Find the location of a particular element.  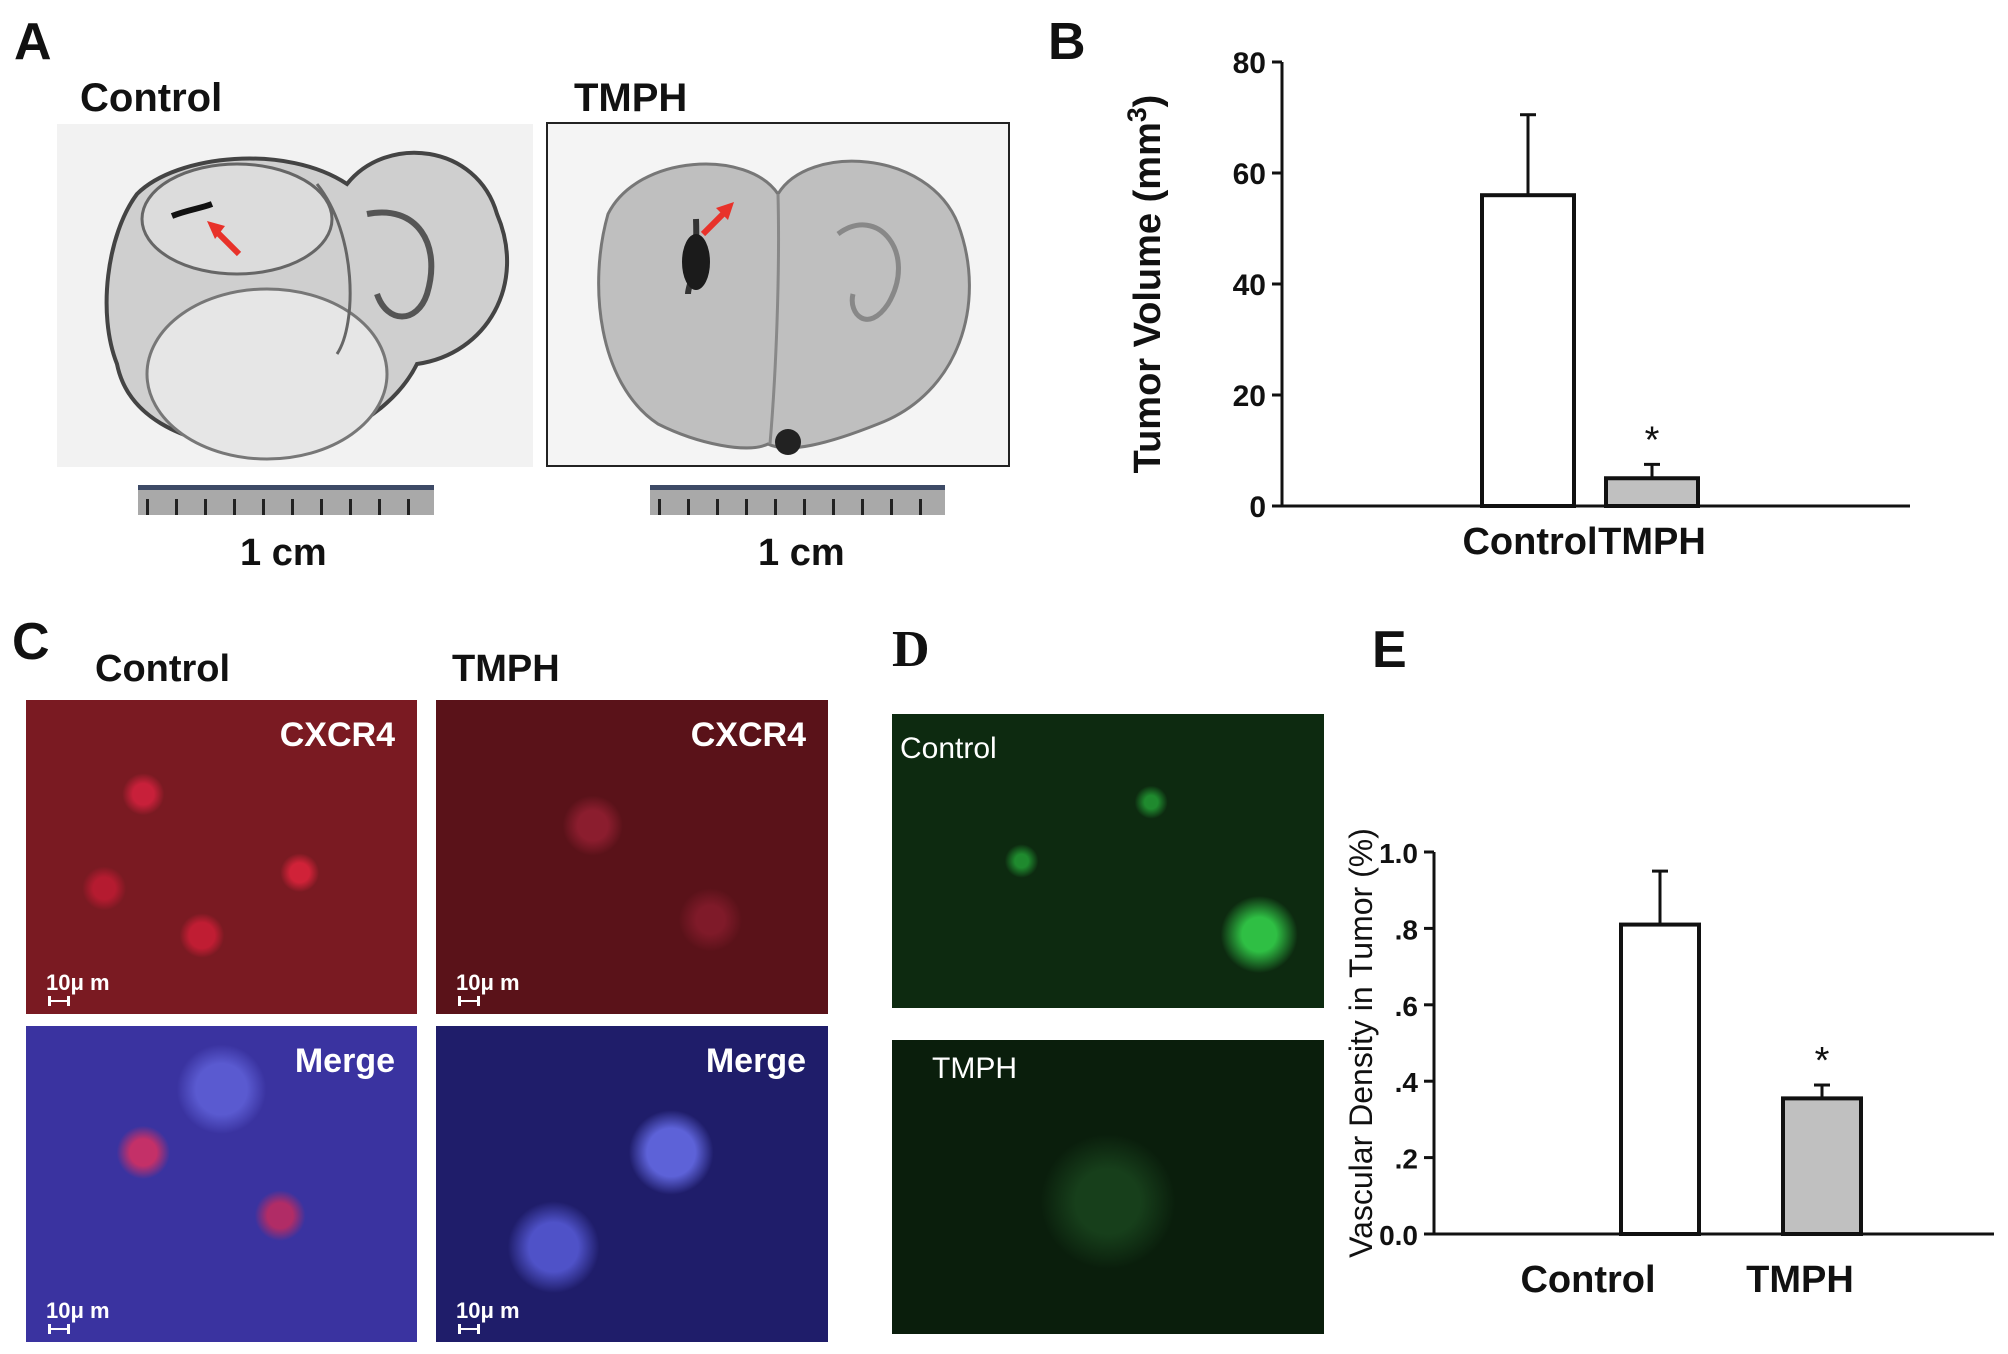

chart-b-category-label: TMPH is located at coordinates (1652, 542).